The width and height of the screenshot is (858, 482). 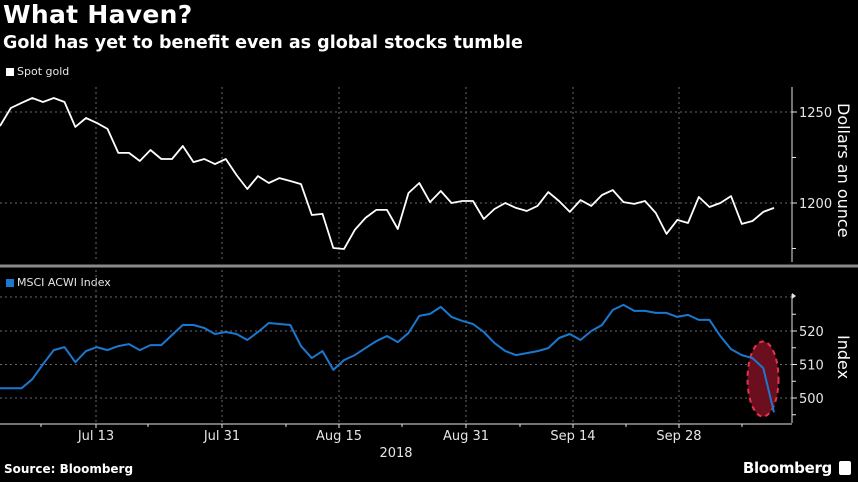 I want to click on x-tick-label: Jul 13, so click(x=95, y=436).